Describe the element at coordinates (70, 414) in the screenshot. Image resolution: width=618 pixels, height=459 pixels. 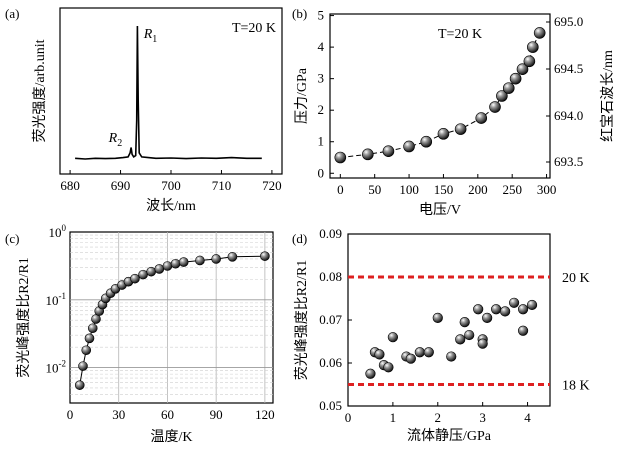
I see `panel-c-xtick-label: 0` at that location.